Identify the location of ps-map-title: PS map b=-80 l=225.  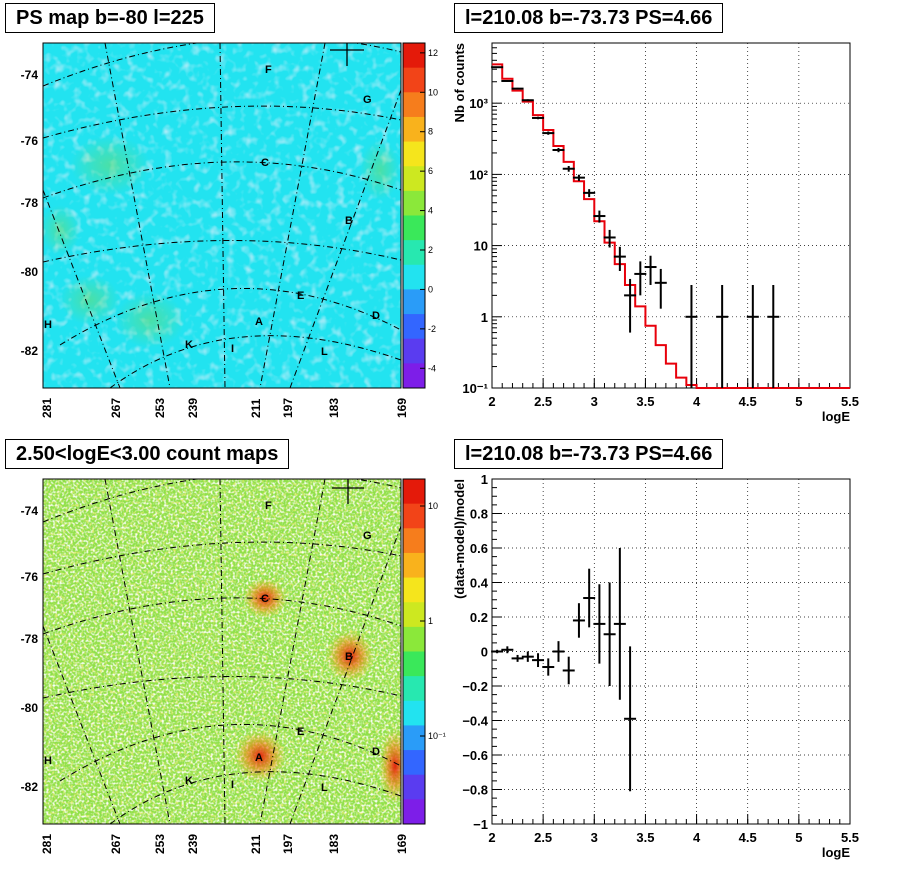
(110, 18).